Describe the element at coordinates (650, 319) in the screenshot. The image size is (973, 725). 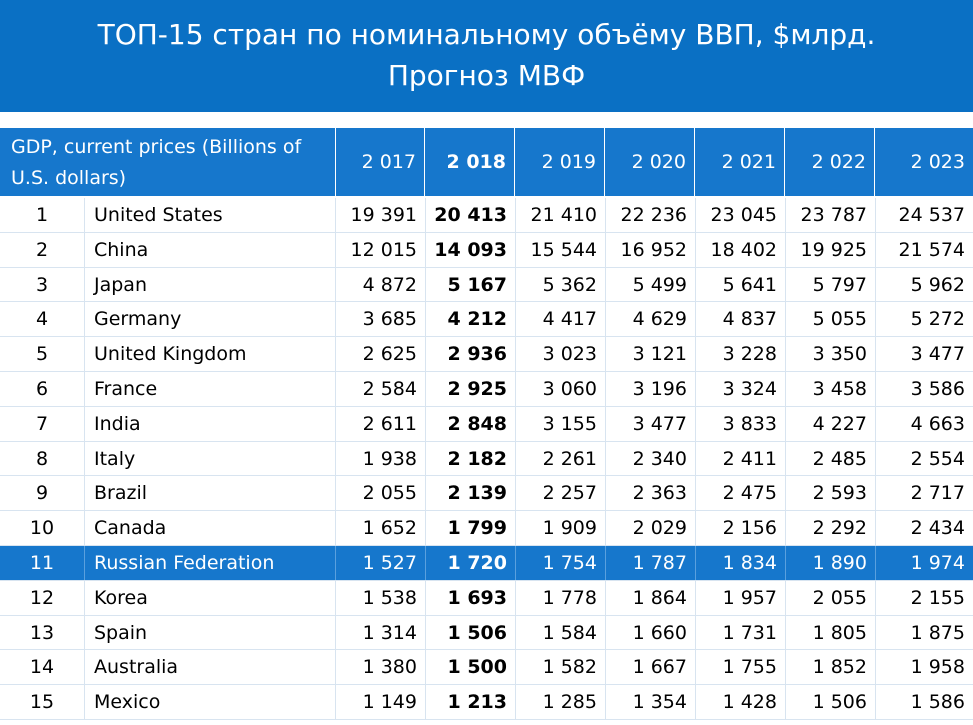
I see `value-cell-col-2020: 4 629` at that location.